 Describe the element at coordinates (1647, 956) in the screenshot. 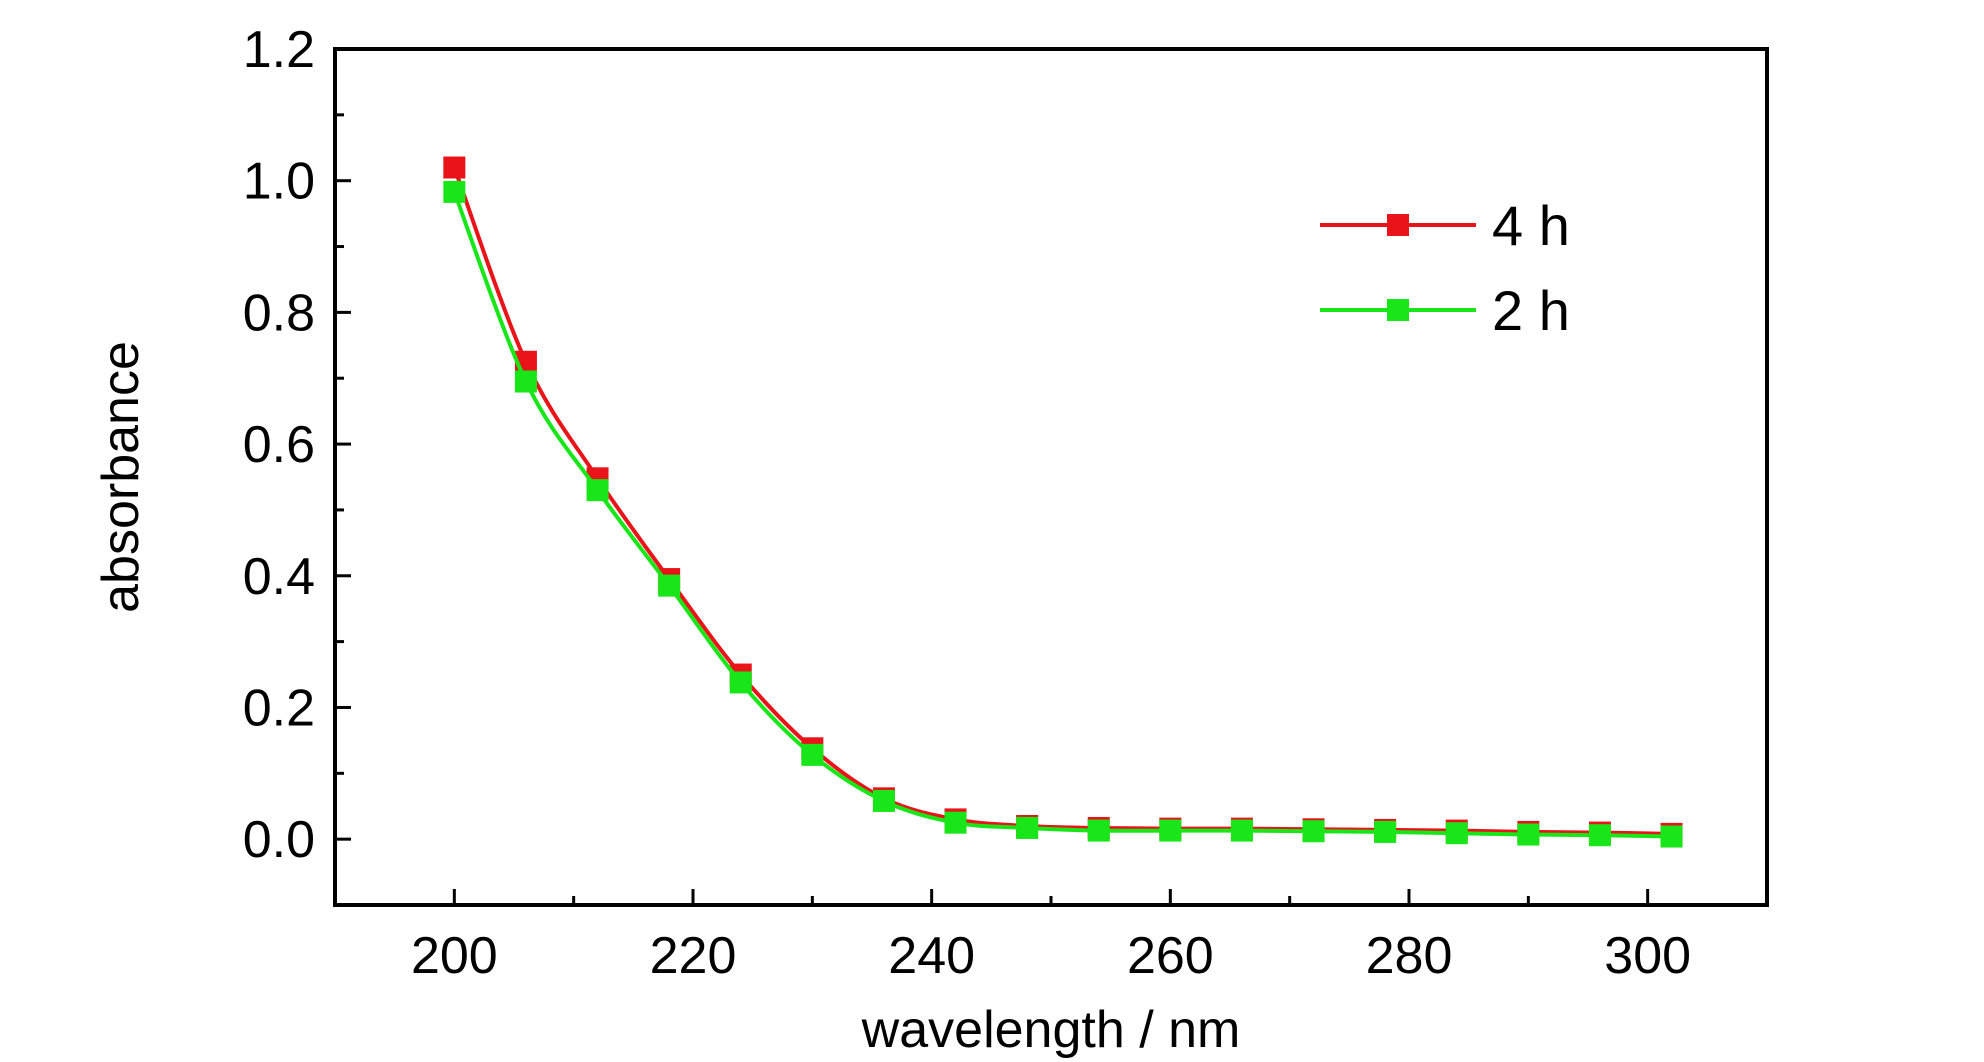

I see `x-tick-label: 300` at that location.